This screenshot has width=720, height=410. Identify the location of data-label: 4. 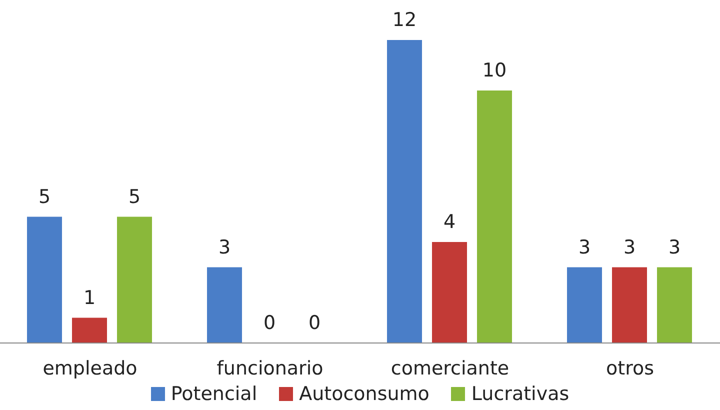
(449, 222).